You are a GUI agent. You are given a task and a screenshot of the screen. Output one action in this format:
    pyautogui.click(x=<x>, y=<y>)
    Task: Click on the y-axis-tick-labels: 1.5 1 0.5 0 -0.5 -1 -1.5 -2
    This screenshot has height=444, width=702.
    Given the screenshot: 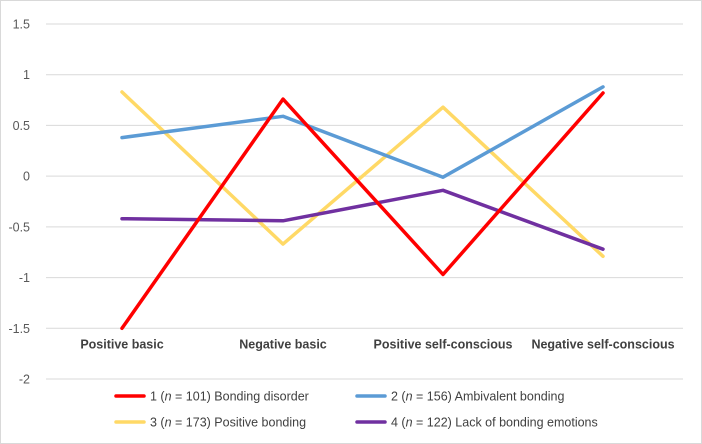 What is the action you would take?
    pyautogui.click(x=19, y=202)
    